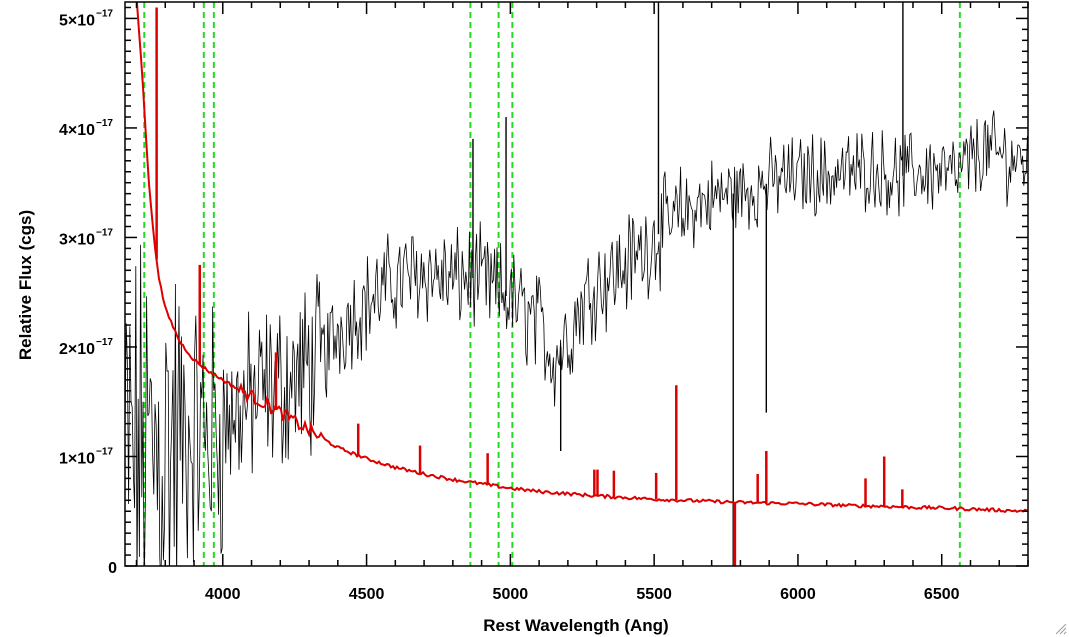 The height and width of the screenshot is (637, 1069). Describe the element at coordinates (223, 594) in the screenshot. I see `x-tick-label: 4000` at that location.